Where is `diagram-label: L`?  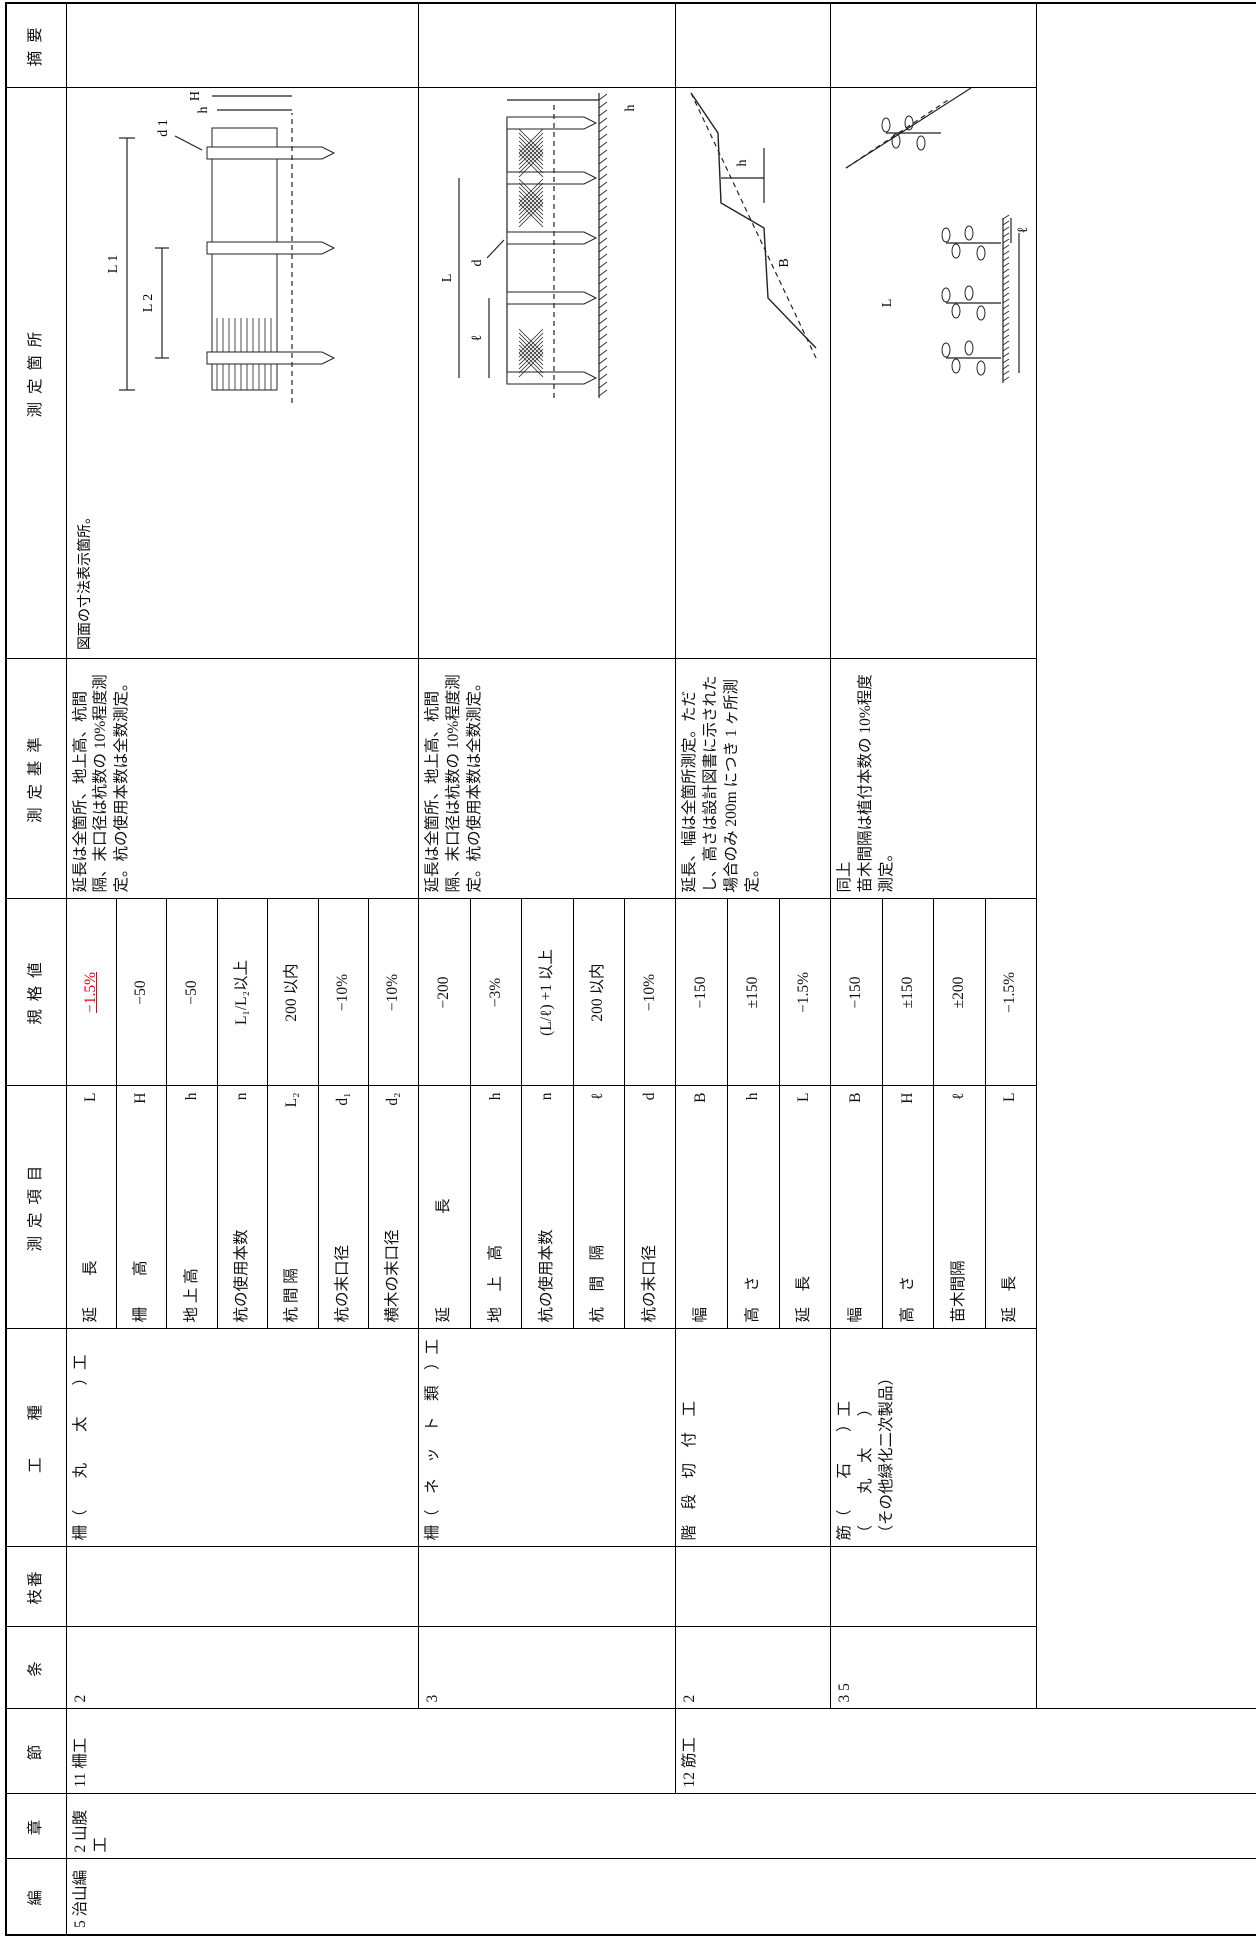
diagram-label: L is located at coordinates (887, 303).